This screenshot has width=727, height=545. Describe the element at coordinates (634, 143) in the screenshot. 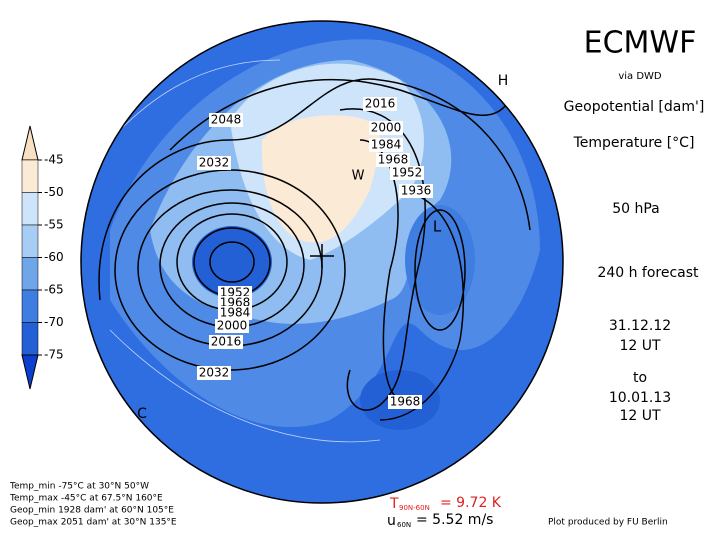

I see `field: Temperature [°C]` at that location.